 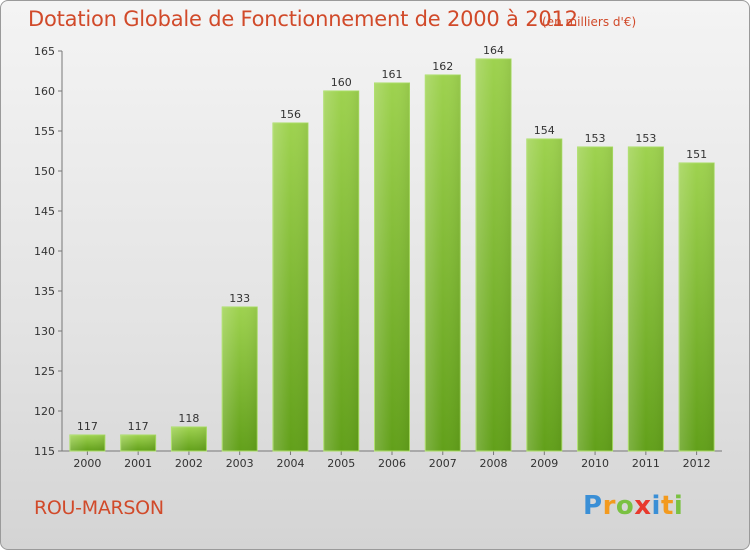 What do you see at coordinates (44, 251) in the screenshot?
I see `y-tick-label: 140` at bounding box center [44, 251].